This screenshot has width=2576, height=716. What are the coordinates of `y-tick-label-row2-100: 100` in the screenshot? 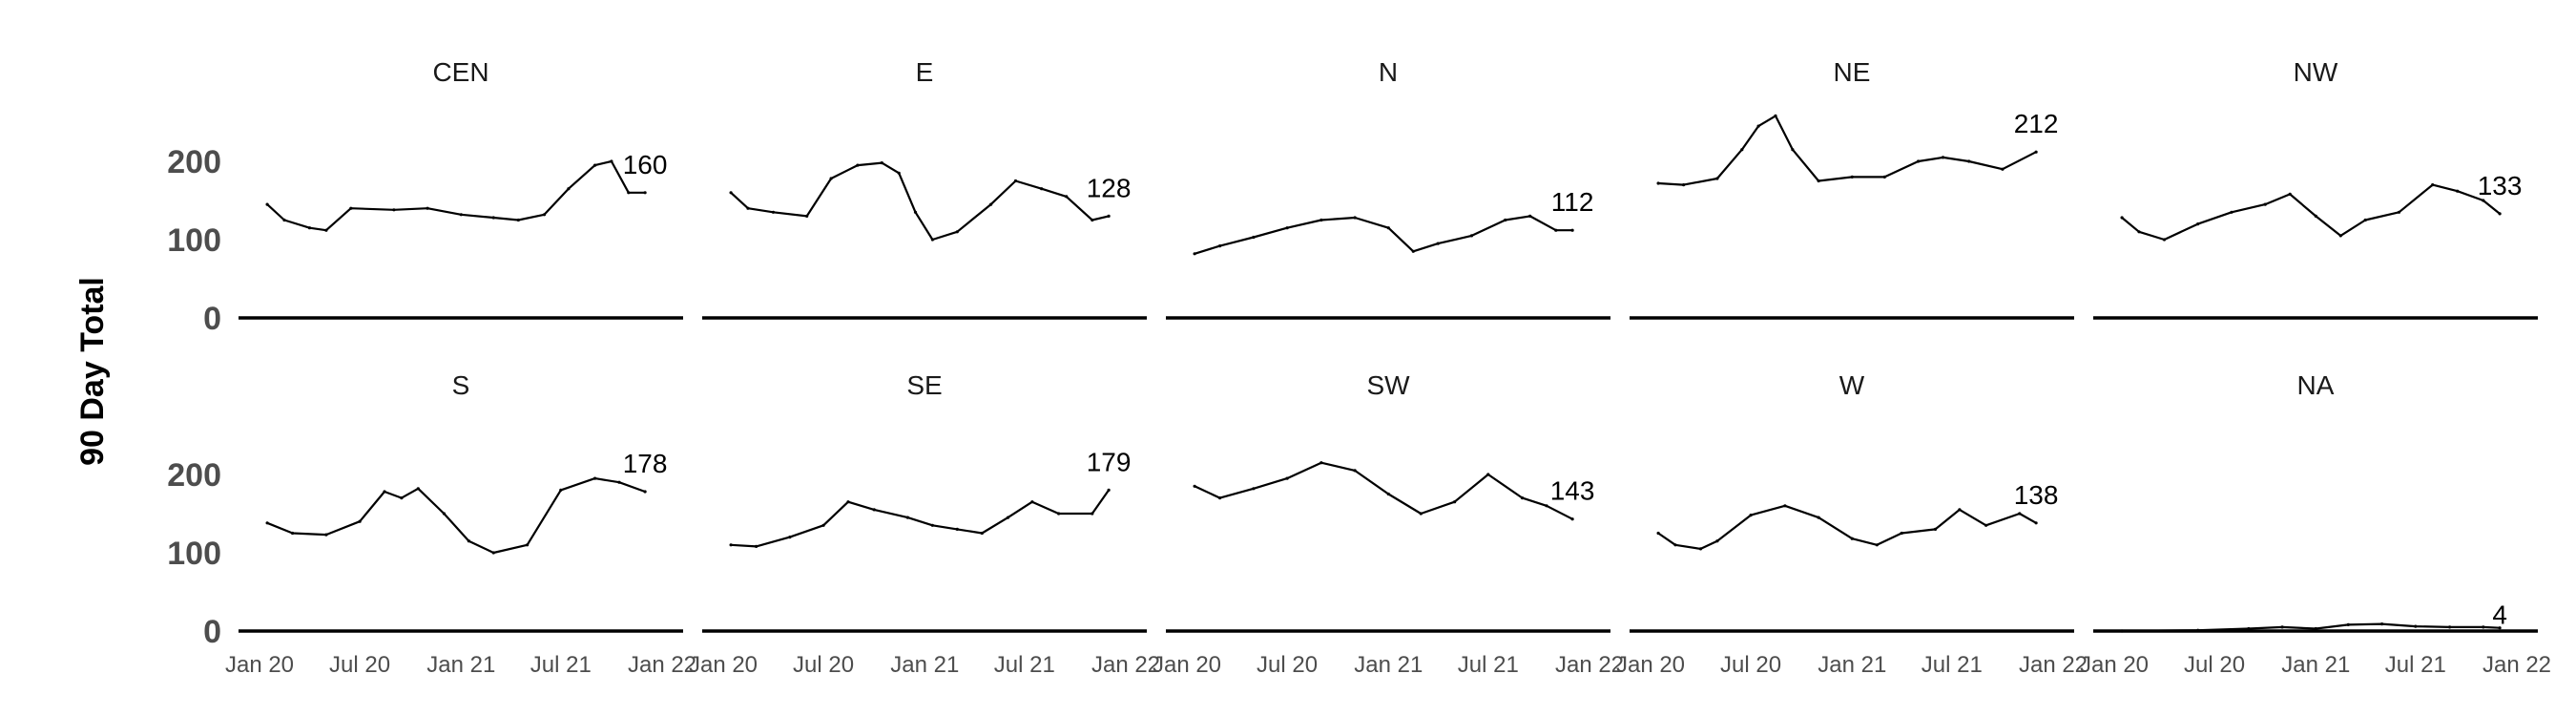 It's located at (194, 554).